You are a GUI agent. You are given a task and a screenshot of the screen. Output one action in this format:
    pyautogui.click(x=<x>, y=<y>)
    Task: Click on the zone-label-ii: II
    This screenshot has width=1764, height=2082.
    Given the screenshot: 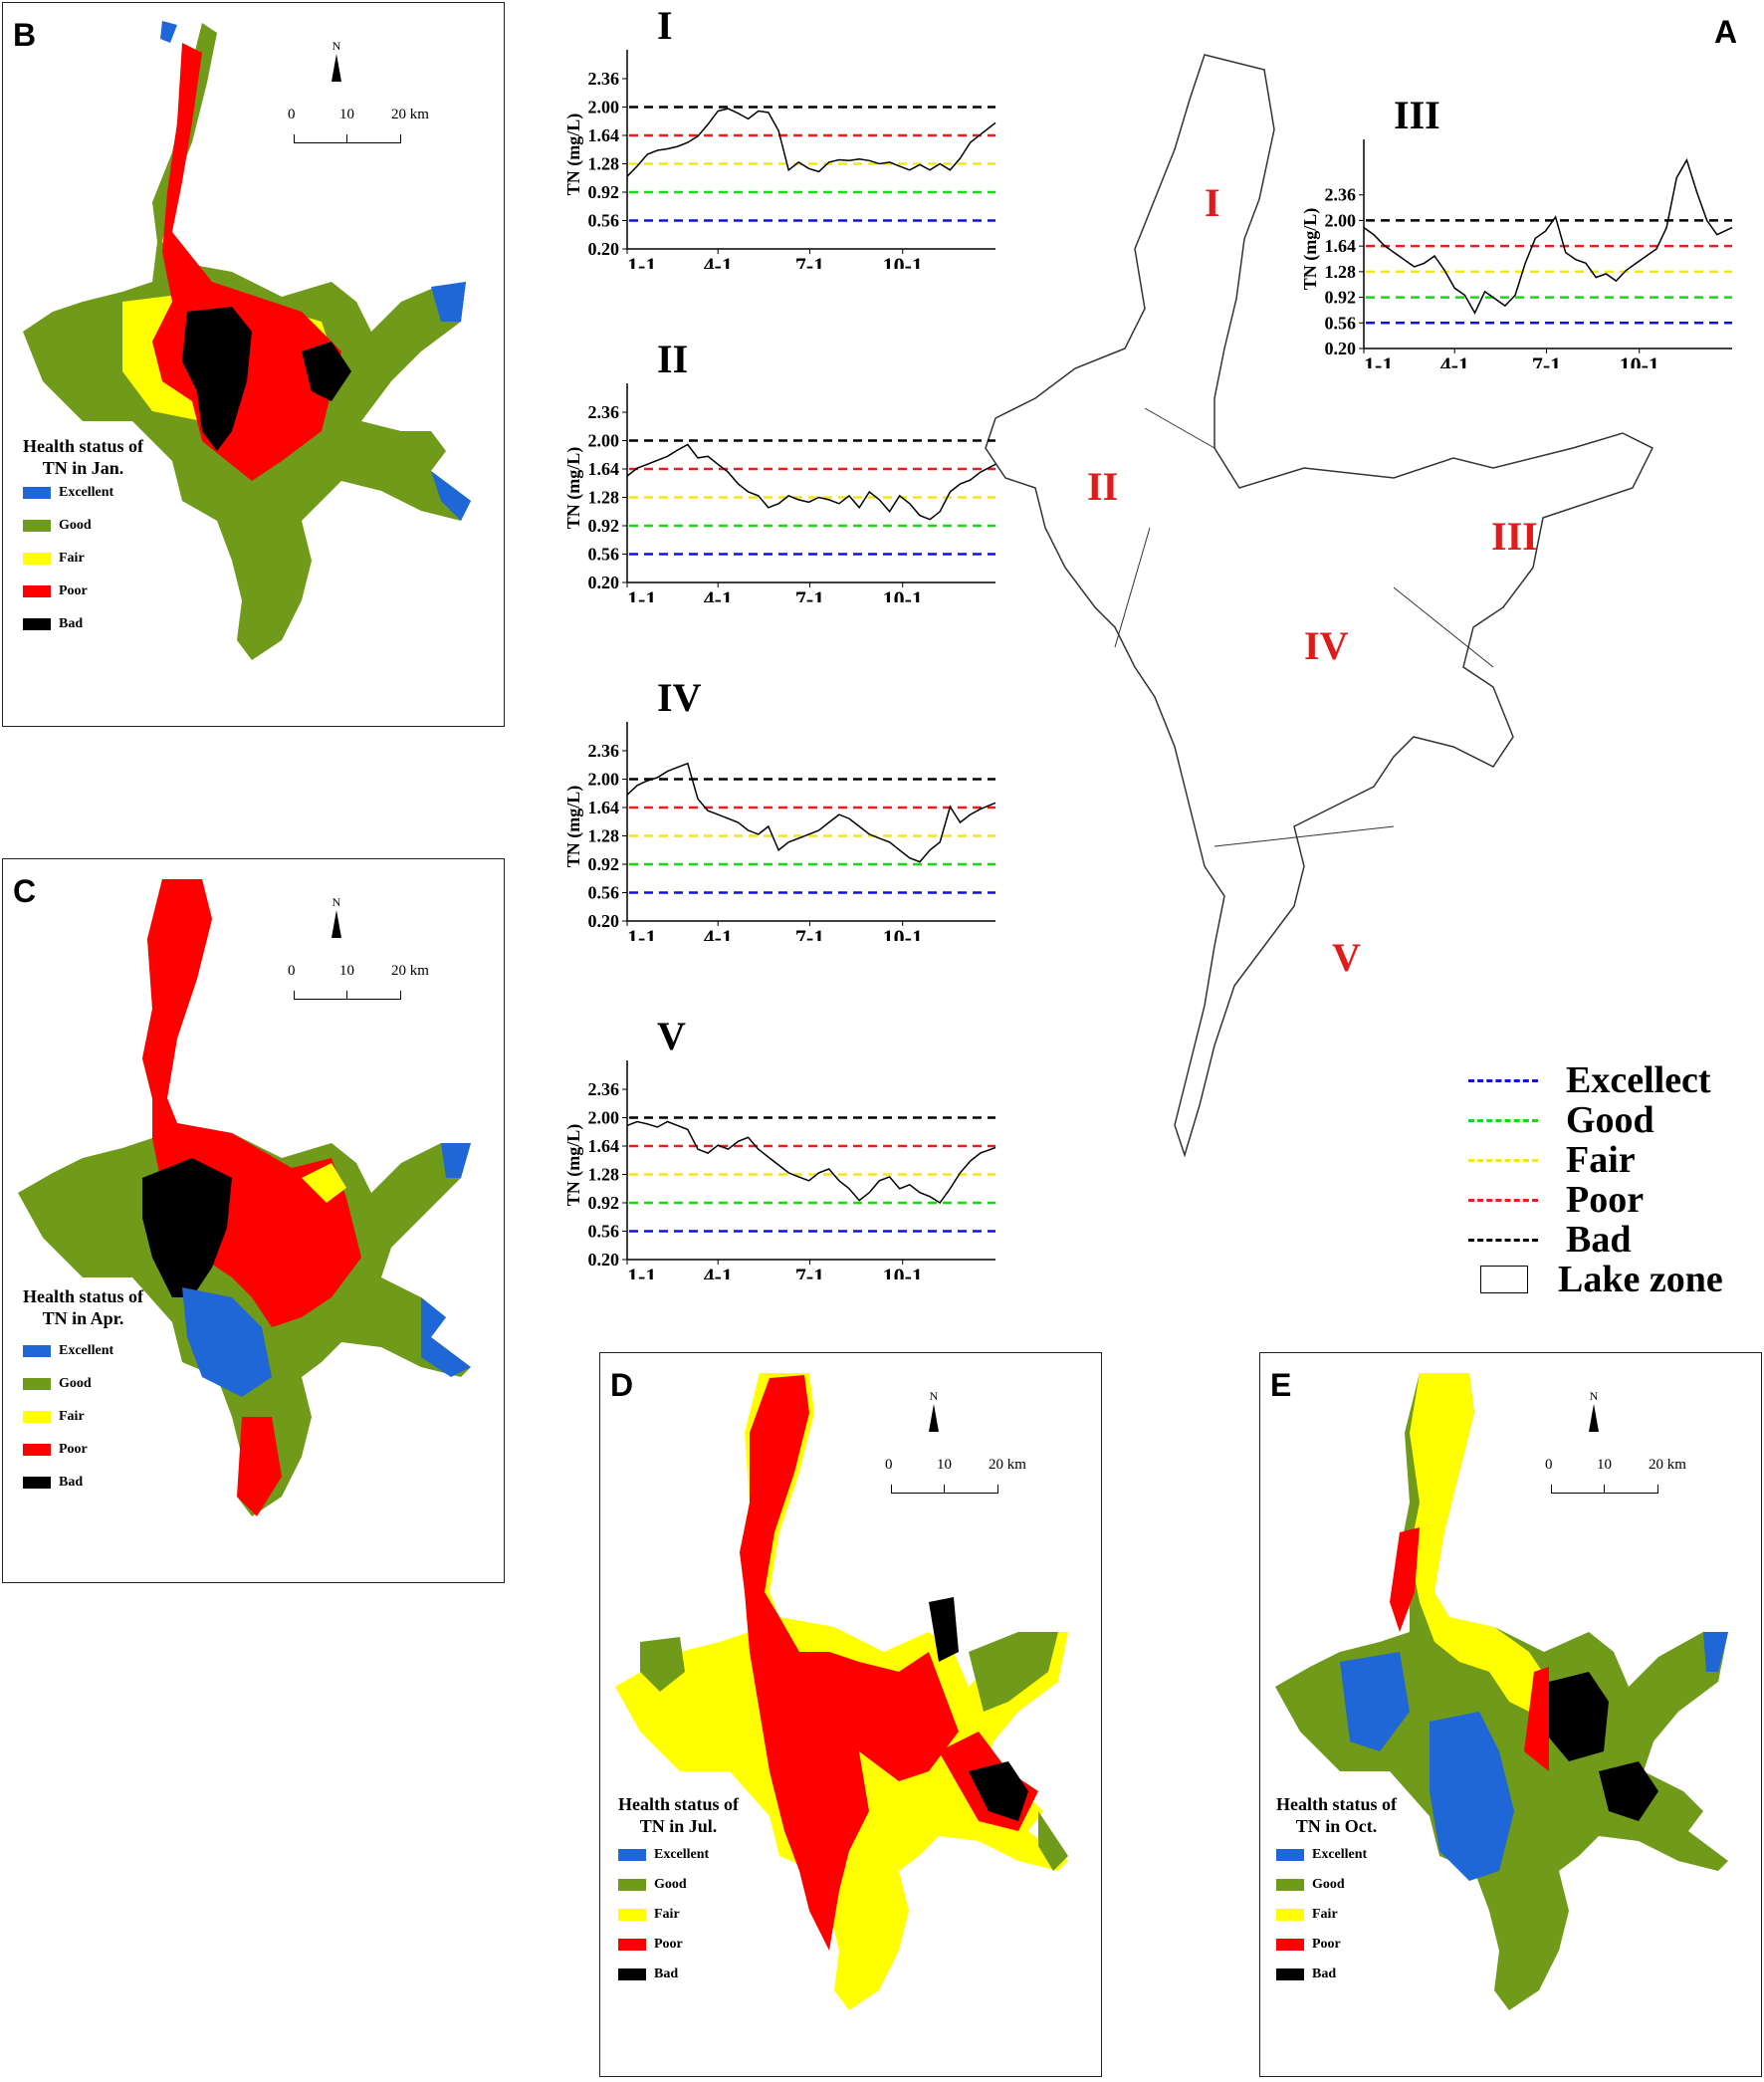 What is the action you would take?
    pyautogui.click(x=1103, y=486)
    